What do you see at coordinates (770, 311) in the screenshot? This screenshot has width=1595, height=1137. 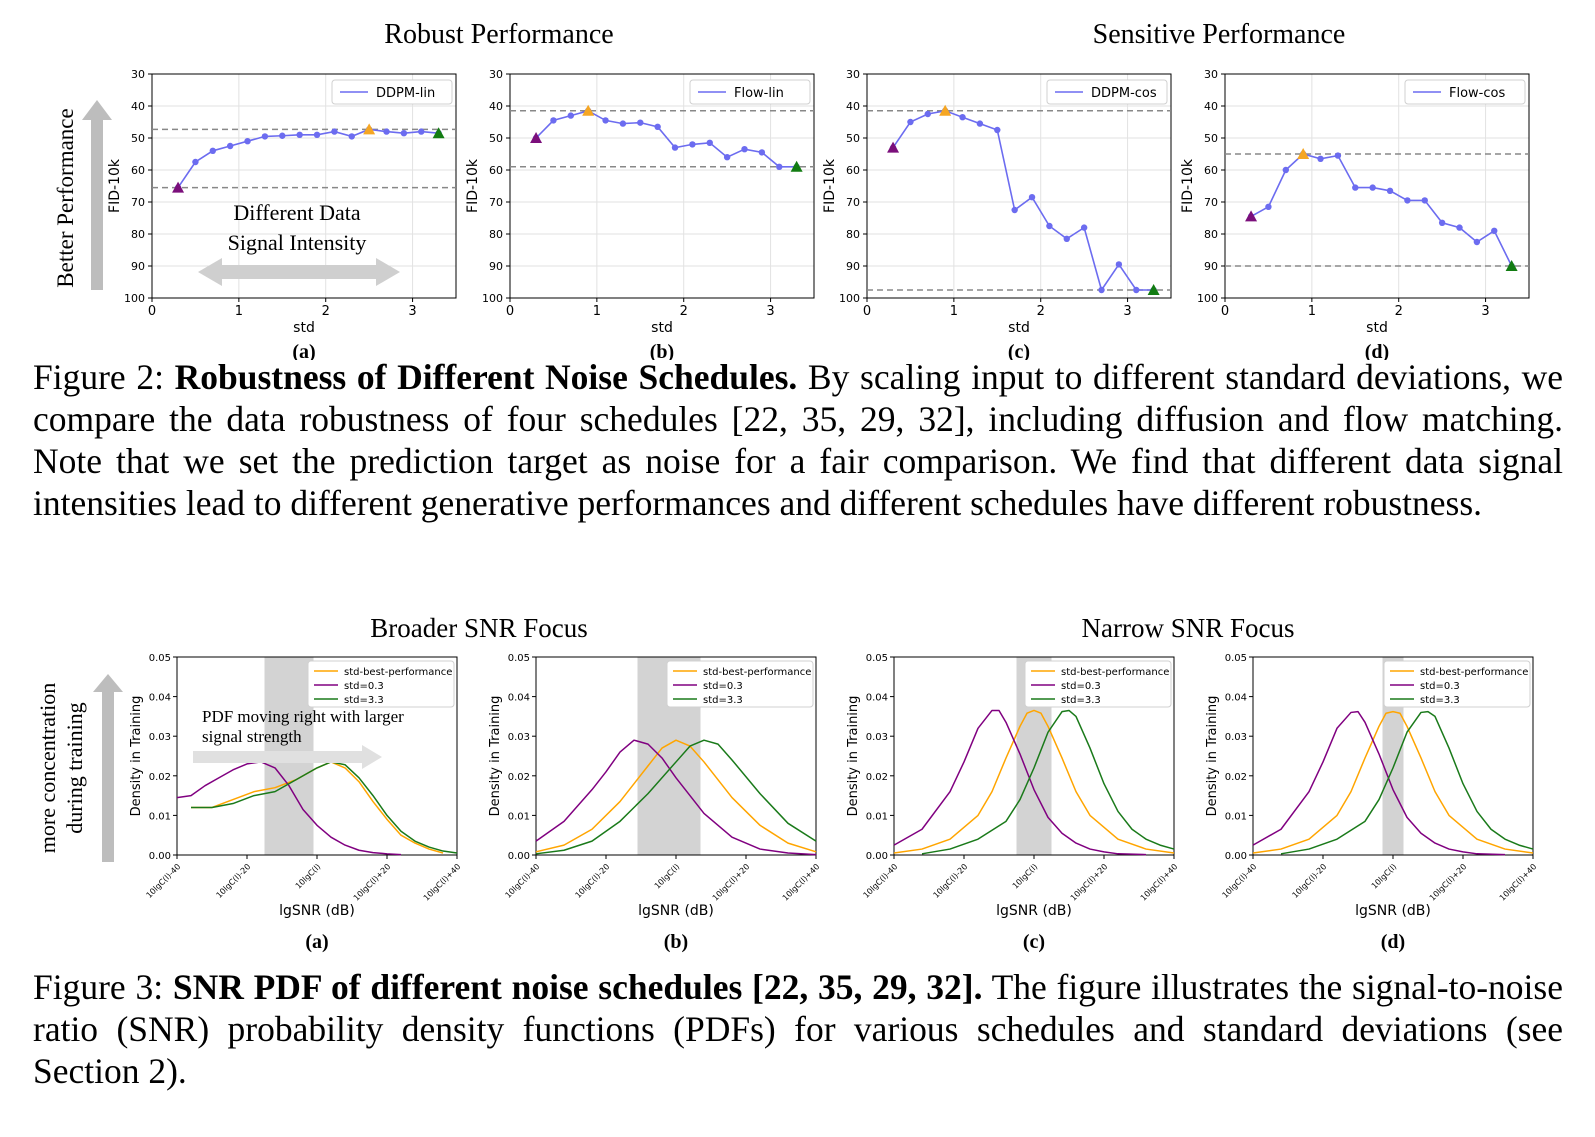 I see `x-tick-label: 3` at bounding box center [770, 311].